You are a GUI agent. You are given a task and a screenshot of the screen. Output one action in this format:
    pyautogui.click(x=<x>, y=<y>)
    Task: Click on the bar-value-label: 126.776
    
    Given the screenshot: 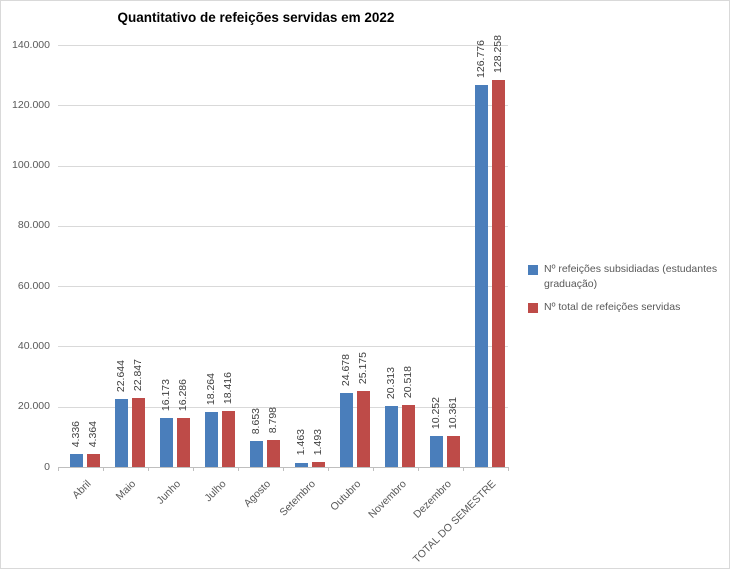 What is the action you would take?
    pyautogui.click(x=481, y=58)
    